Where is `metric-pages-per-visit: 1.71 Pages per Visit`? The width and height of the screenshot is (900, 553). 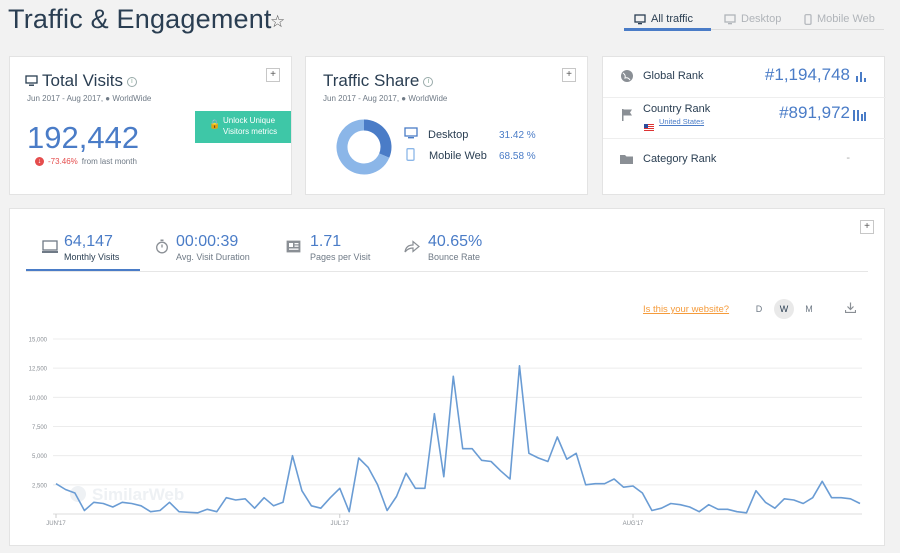 metric-pages-per-visit: 1.71 Pages per Visit is located at coordinates (341, 252).